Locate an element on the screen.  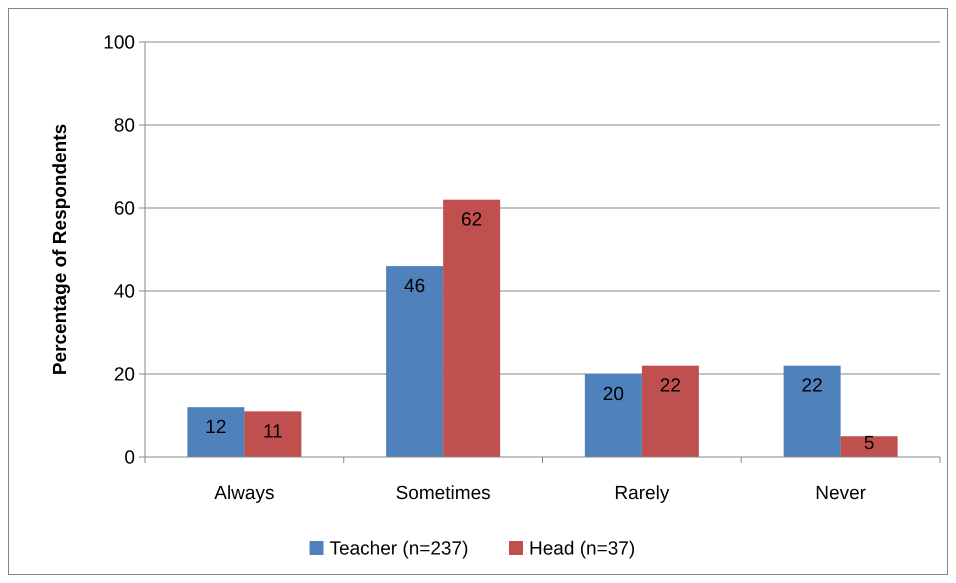
x-tick-label: Sometimes is located at coordinates (443, 493).